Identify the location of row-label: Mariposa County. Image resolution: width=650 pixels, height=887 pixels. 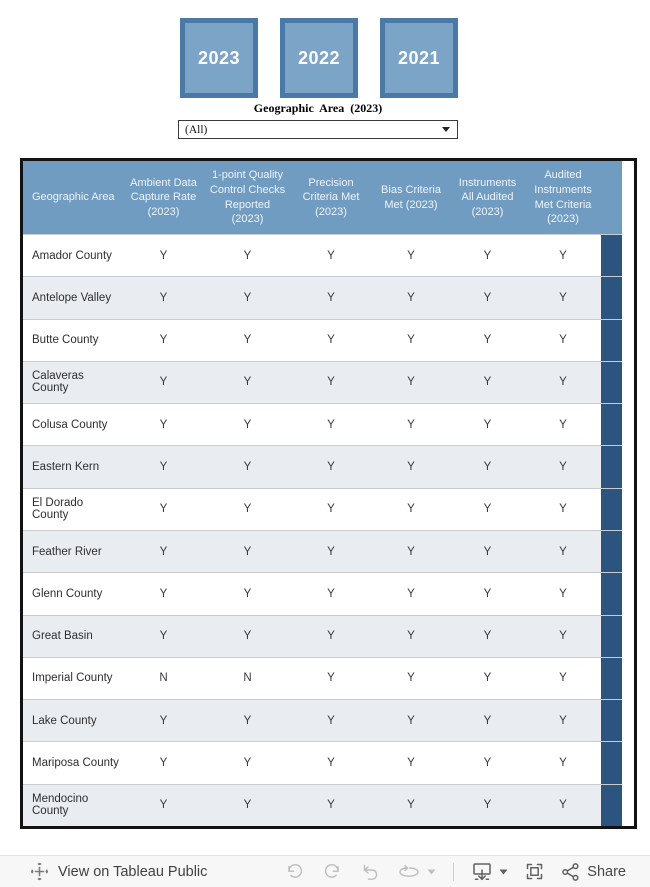
(75, 763).